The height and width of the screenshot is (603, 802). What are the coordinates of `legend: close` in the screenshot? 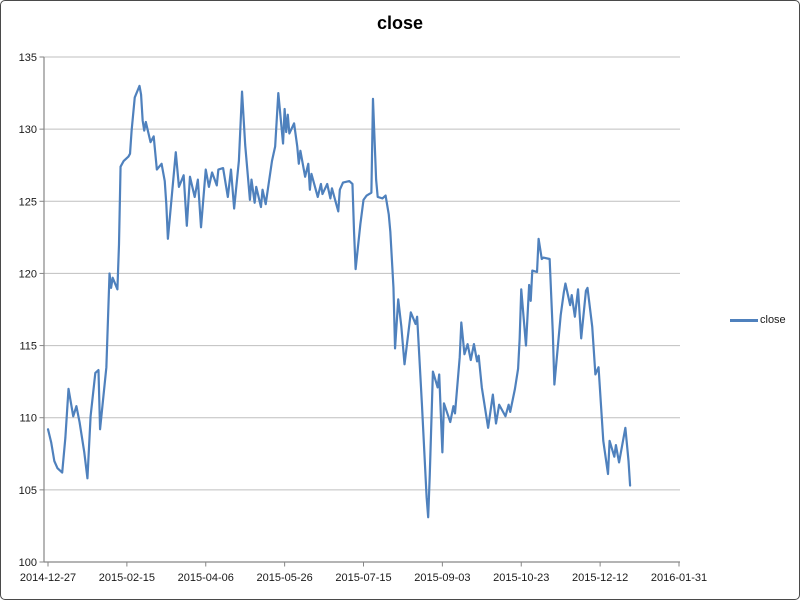 It's located at (758, 320).